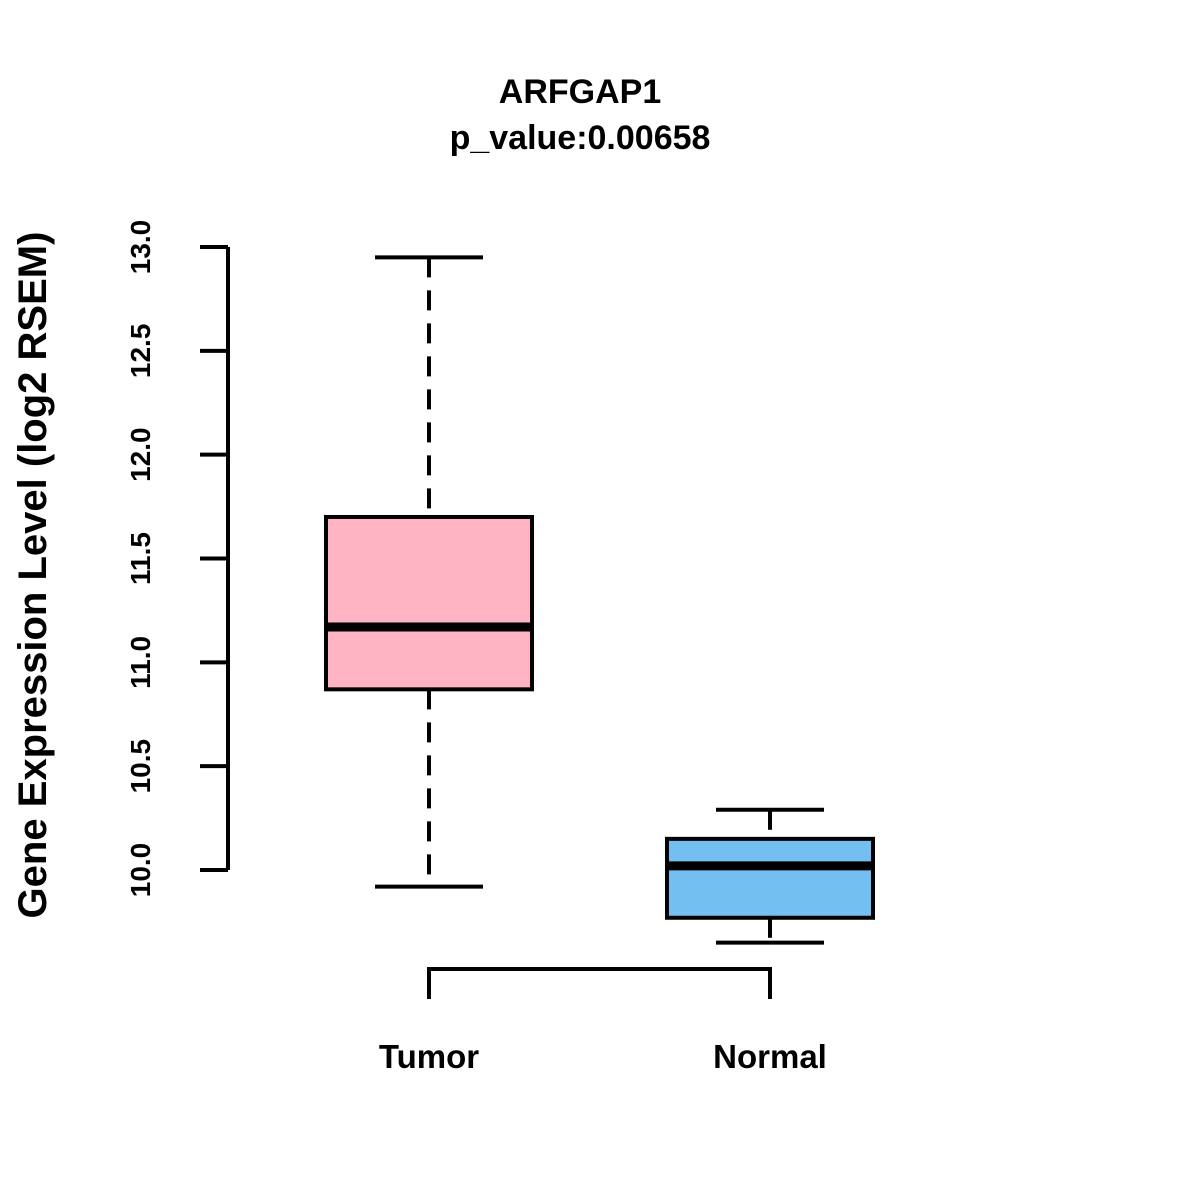 Image resolution: width=1200 pixels, height=1200 pixels. Describe the element at coordinates (140, 870) in the screenshot. I see `y-axis-tick-label: 10.0` at that location.